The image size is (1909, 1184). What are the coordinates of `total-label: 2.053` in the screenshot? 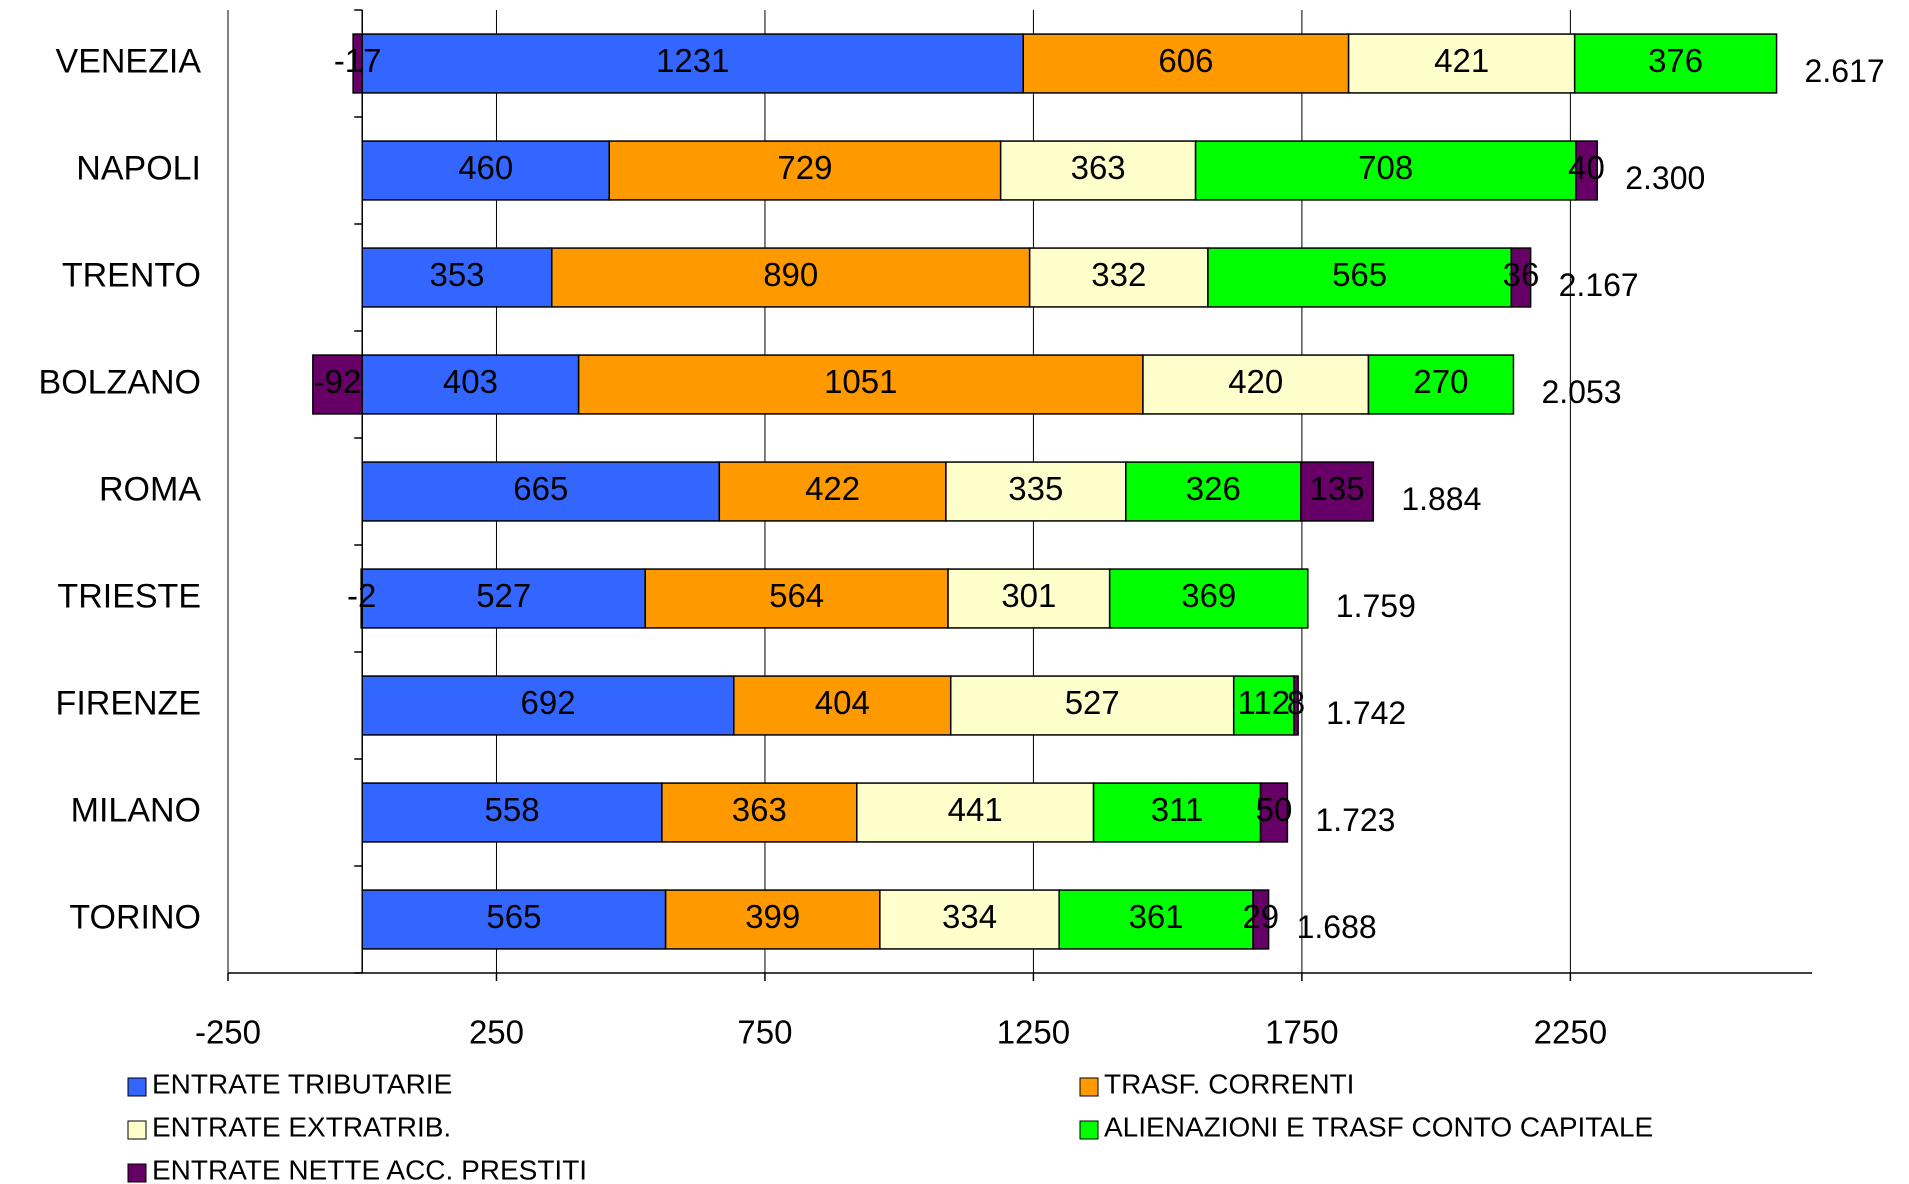 It's located at (1581, 392).